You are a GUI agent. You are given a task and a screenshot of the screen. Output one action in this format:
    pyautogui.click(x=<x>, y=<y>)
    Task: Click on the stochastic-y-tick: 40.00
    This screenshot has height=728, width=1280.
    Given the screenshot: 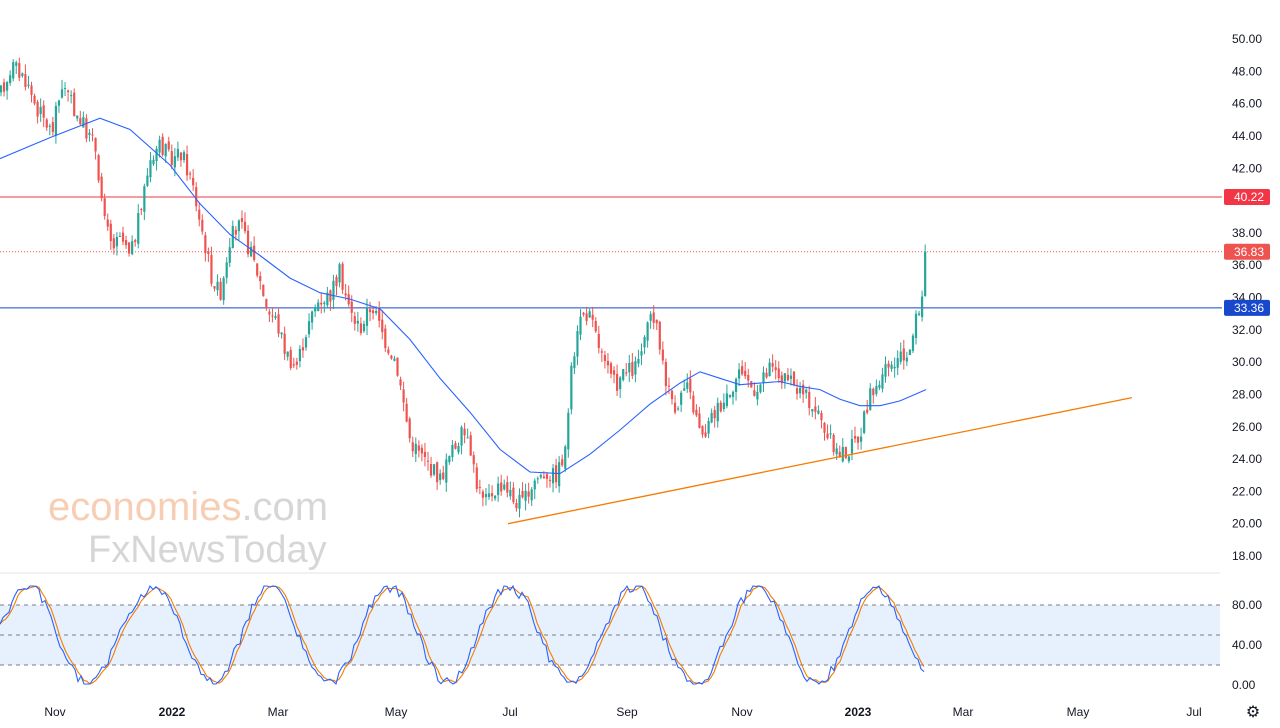 What is the action you would take?
    pyautogui.click(x=1247, y=645)
    